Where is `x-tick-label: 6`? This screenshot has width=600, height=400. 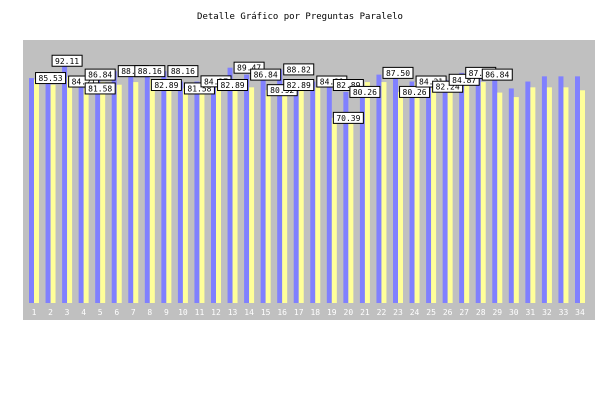 x-tick-label: 6 is located at coordinates (116, 312).